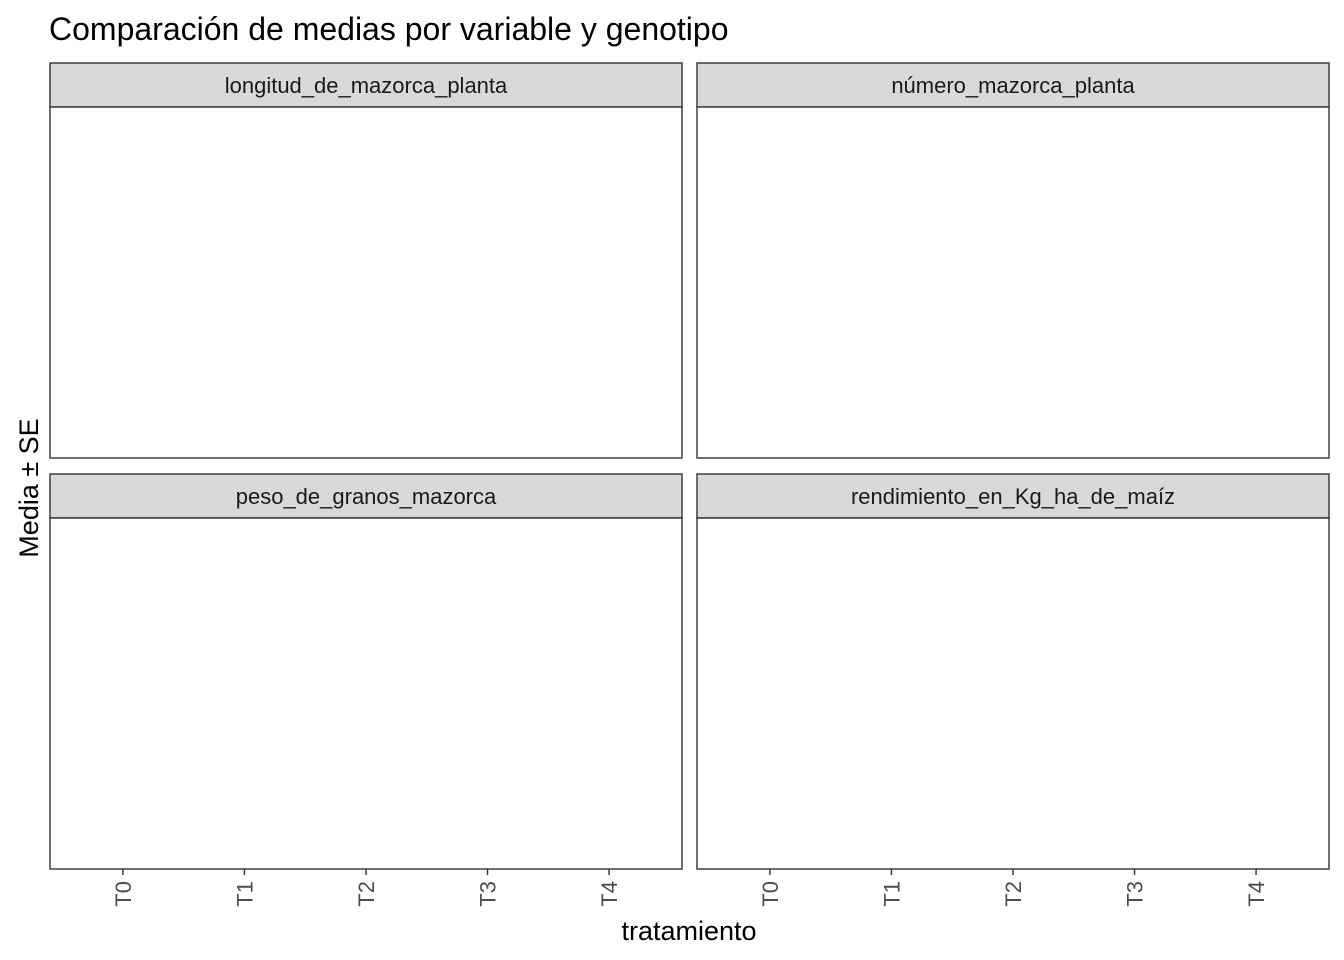  I want to click on facet-strip-label: peso_de_granos_mazorca, so click(366, 496).